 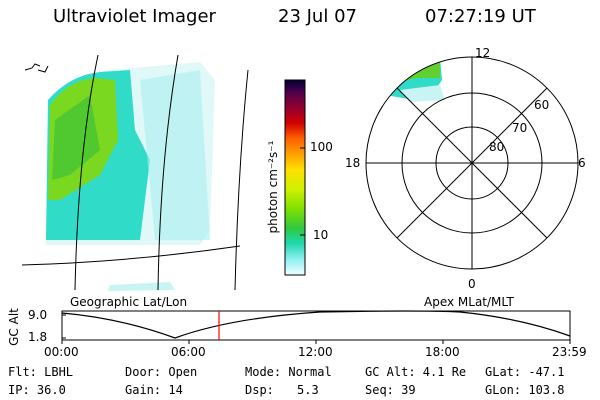 What do you see at coordinates (569, 352) in the screenshot?
I see `altitude-xtick-2359: 23:59` at bounding box center [569, 352].